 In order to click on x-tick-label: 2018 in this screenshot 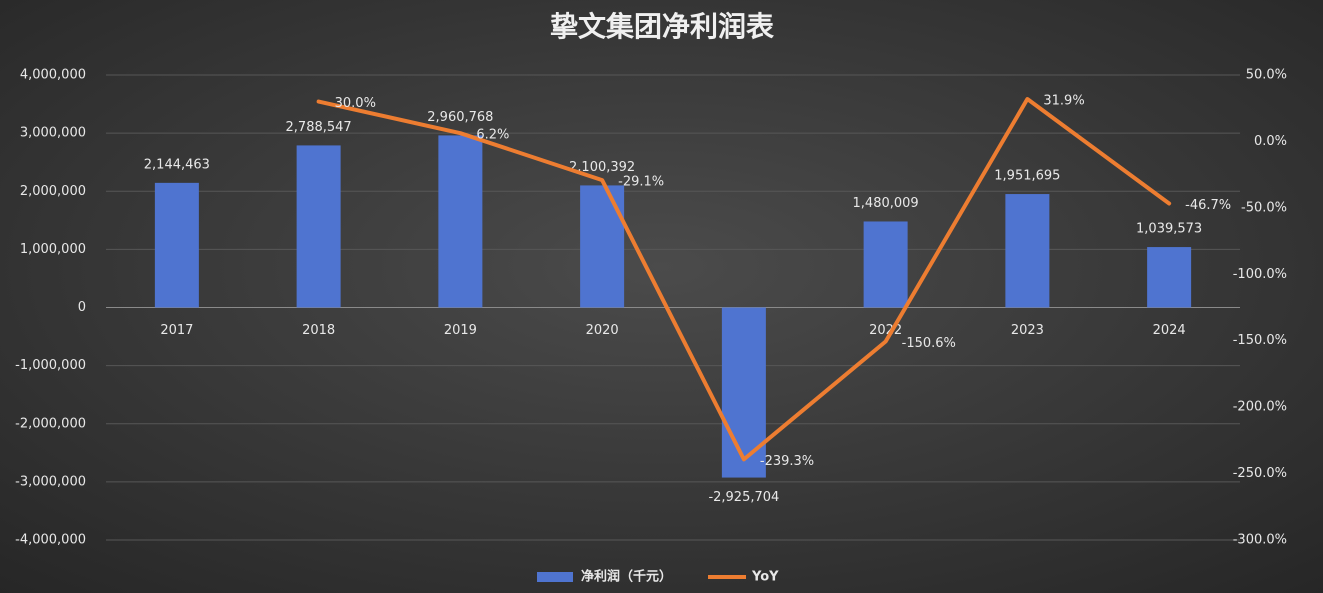, I will do `click(318, 330)`.